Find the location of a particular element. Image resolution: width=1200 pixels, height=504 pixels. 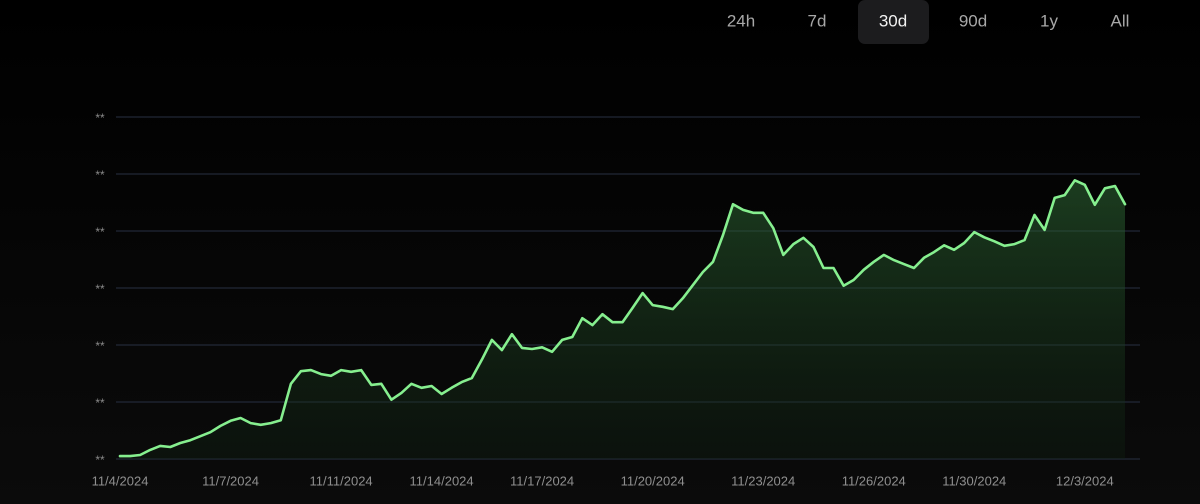

x-tick-label: 11/4/2024 is located at coordinates (120, 480).